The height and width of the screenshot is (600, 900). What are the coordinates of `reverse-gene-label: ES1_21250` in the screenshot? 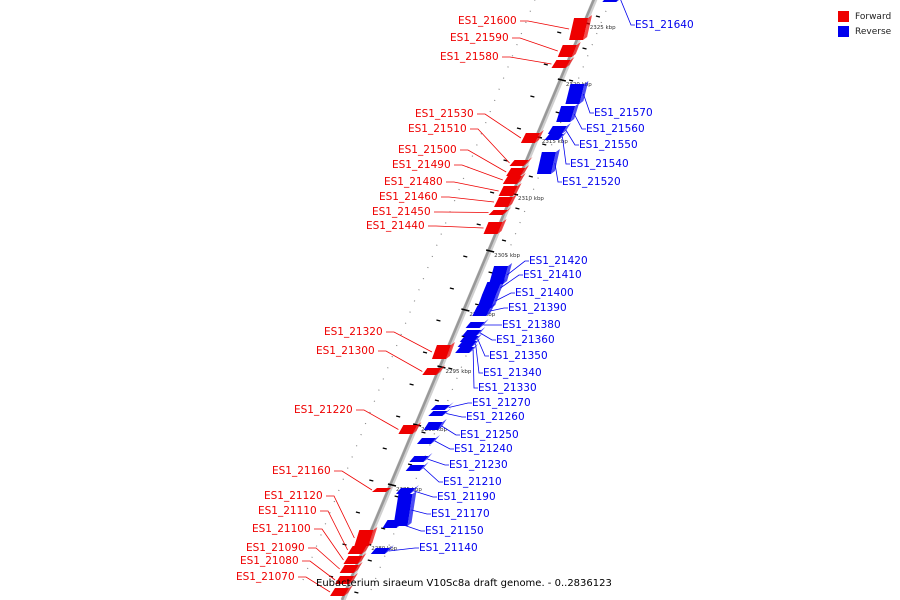 It's located at (489, 435).